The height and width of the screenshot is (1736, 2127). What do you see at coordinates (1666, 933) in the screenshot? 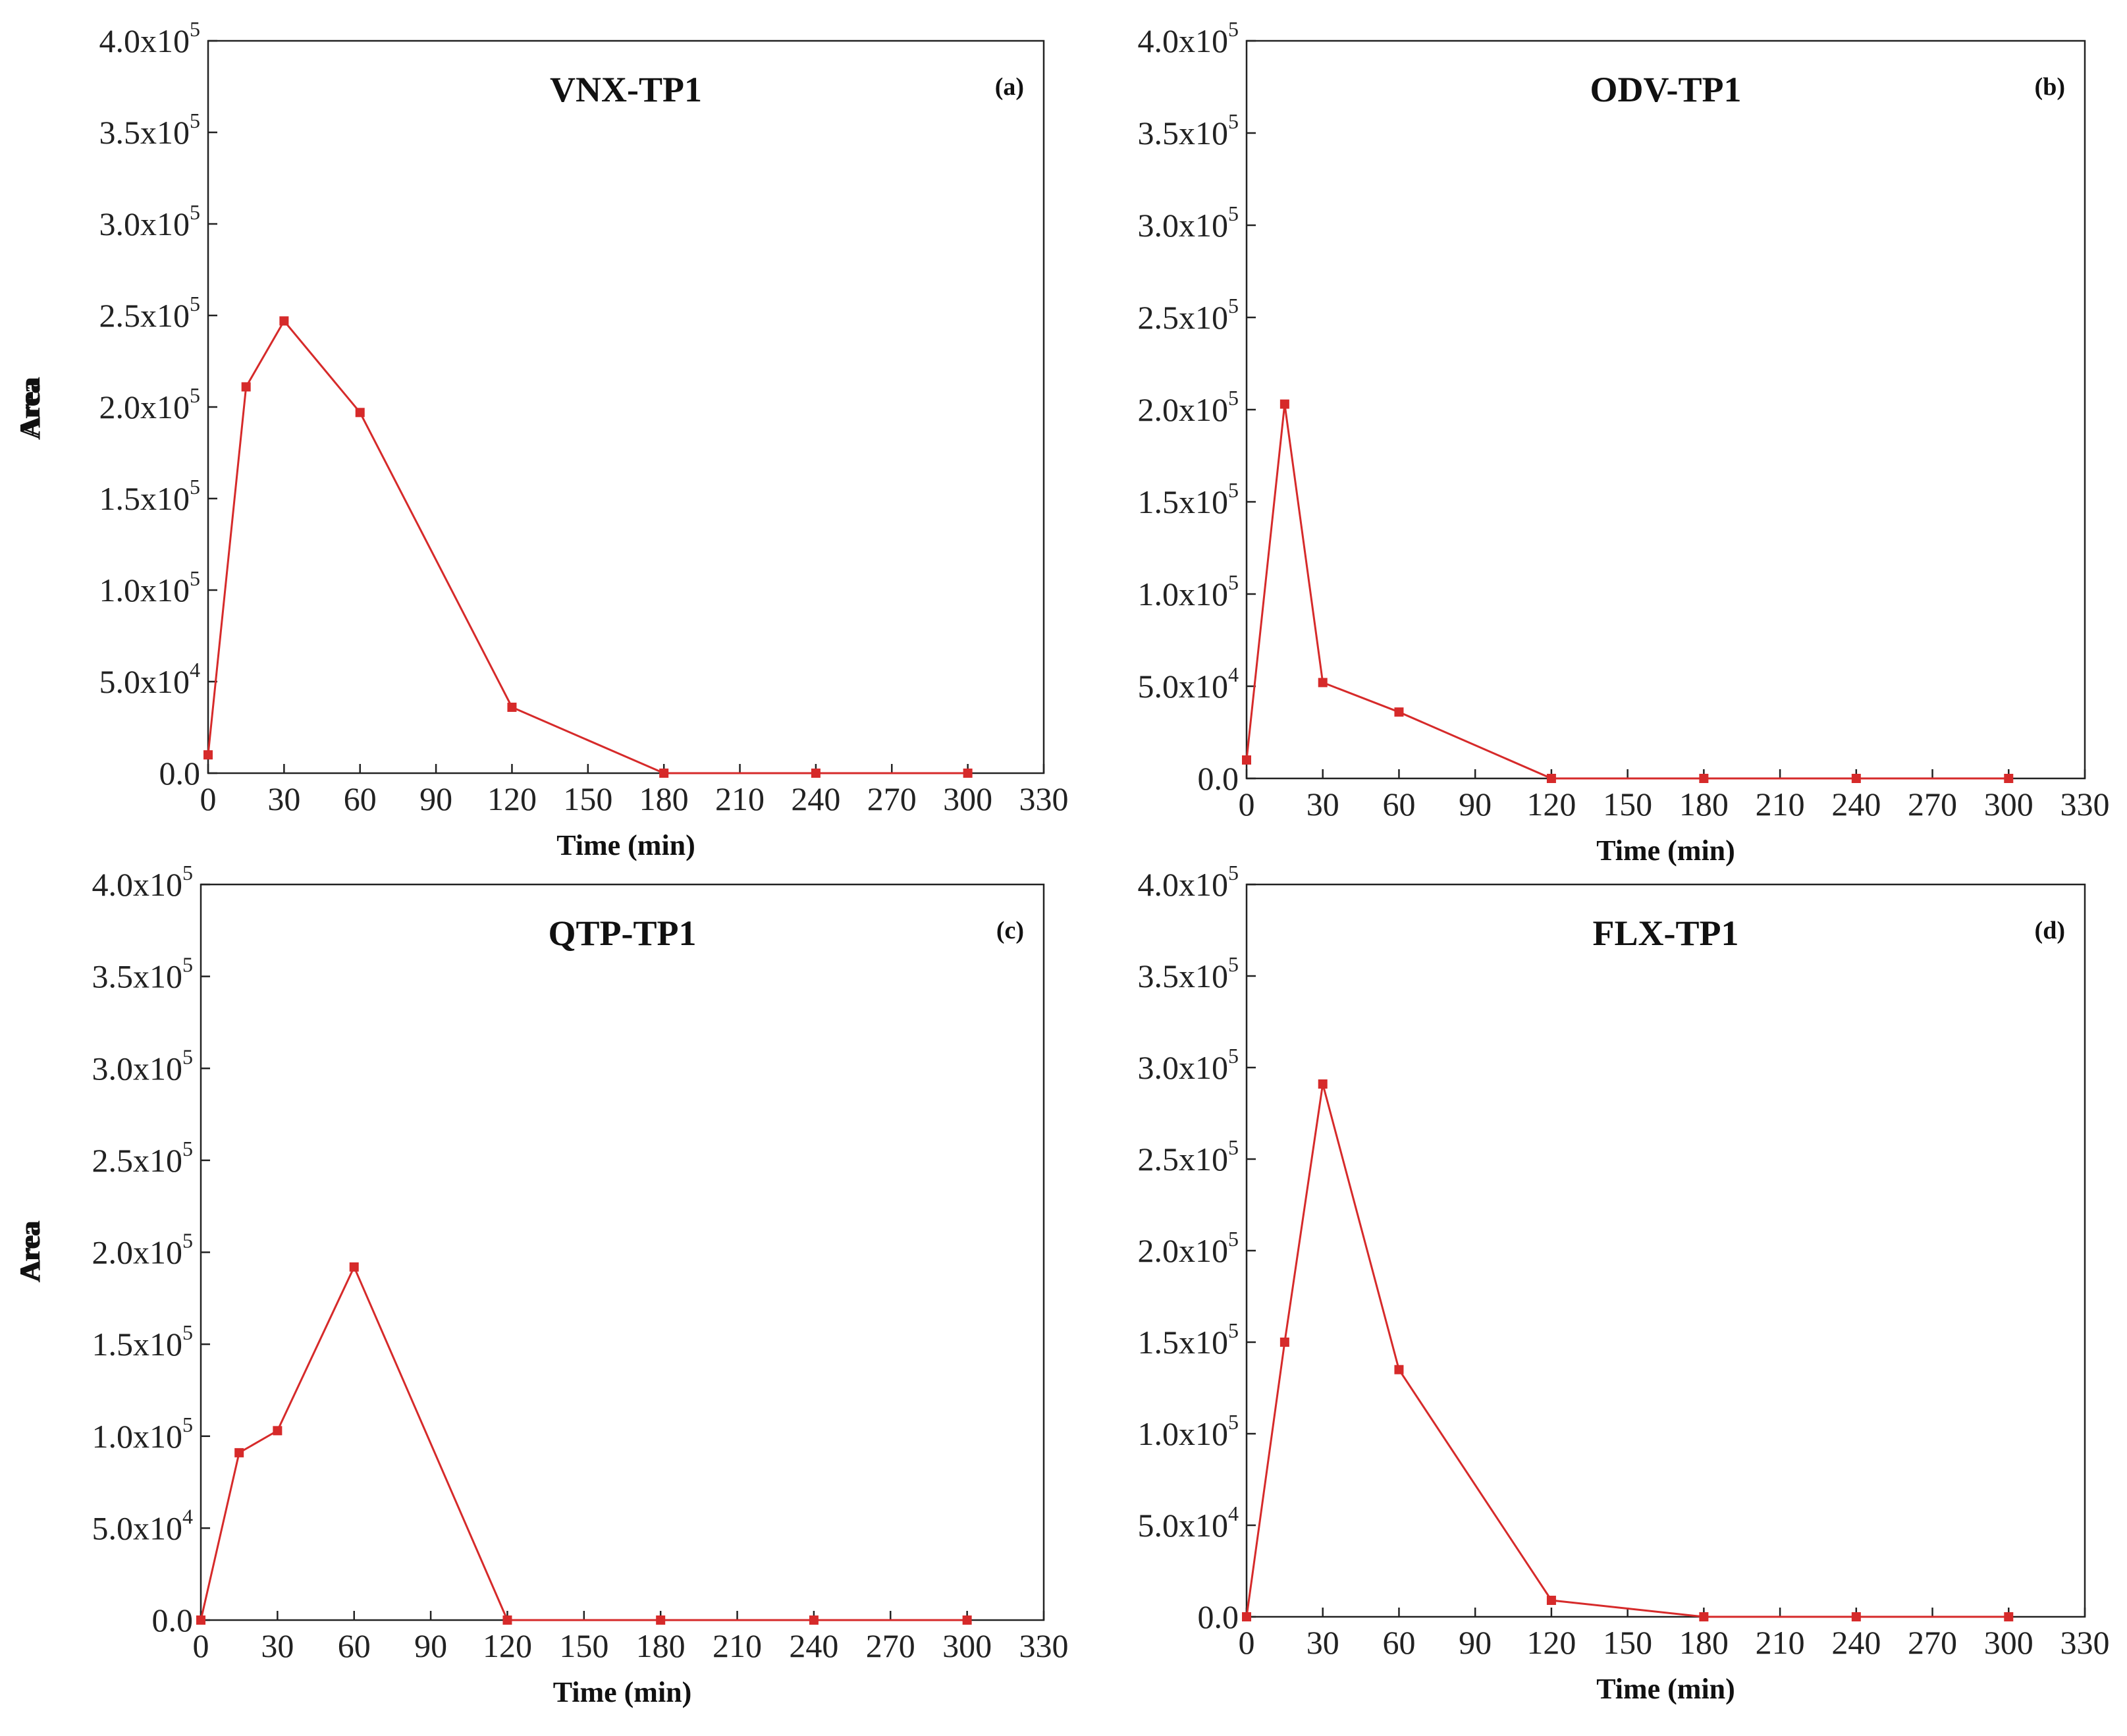
I see `panel-4-title: FLX-TP1` at bounding box center [1666, 933].